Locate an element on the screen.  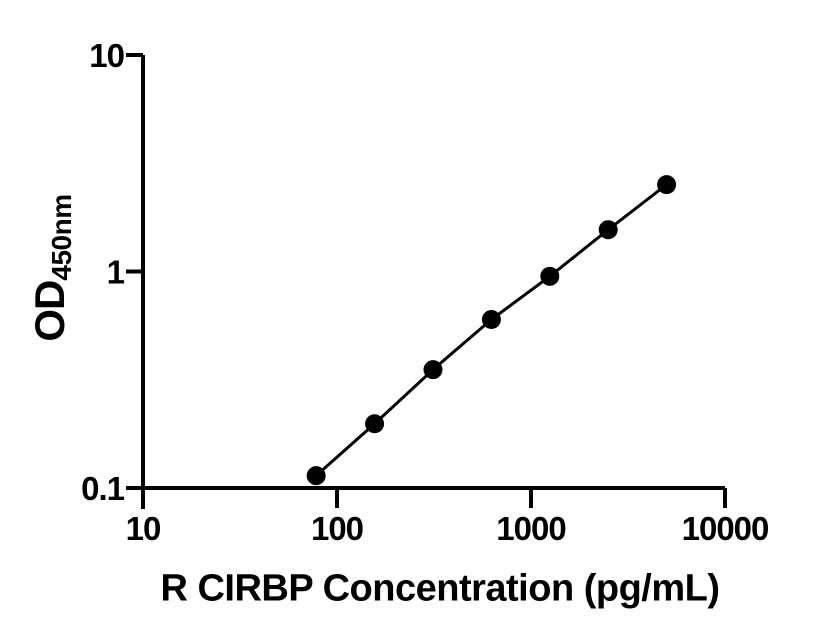
x-tick-label: 10 is located at coordinates (143, 528).